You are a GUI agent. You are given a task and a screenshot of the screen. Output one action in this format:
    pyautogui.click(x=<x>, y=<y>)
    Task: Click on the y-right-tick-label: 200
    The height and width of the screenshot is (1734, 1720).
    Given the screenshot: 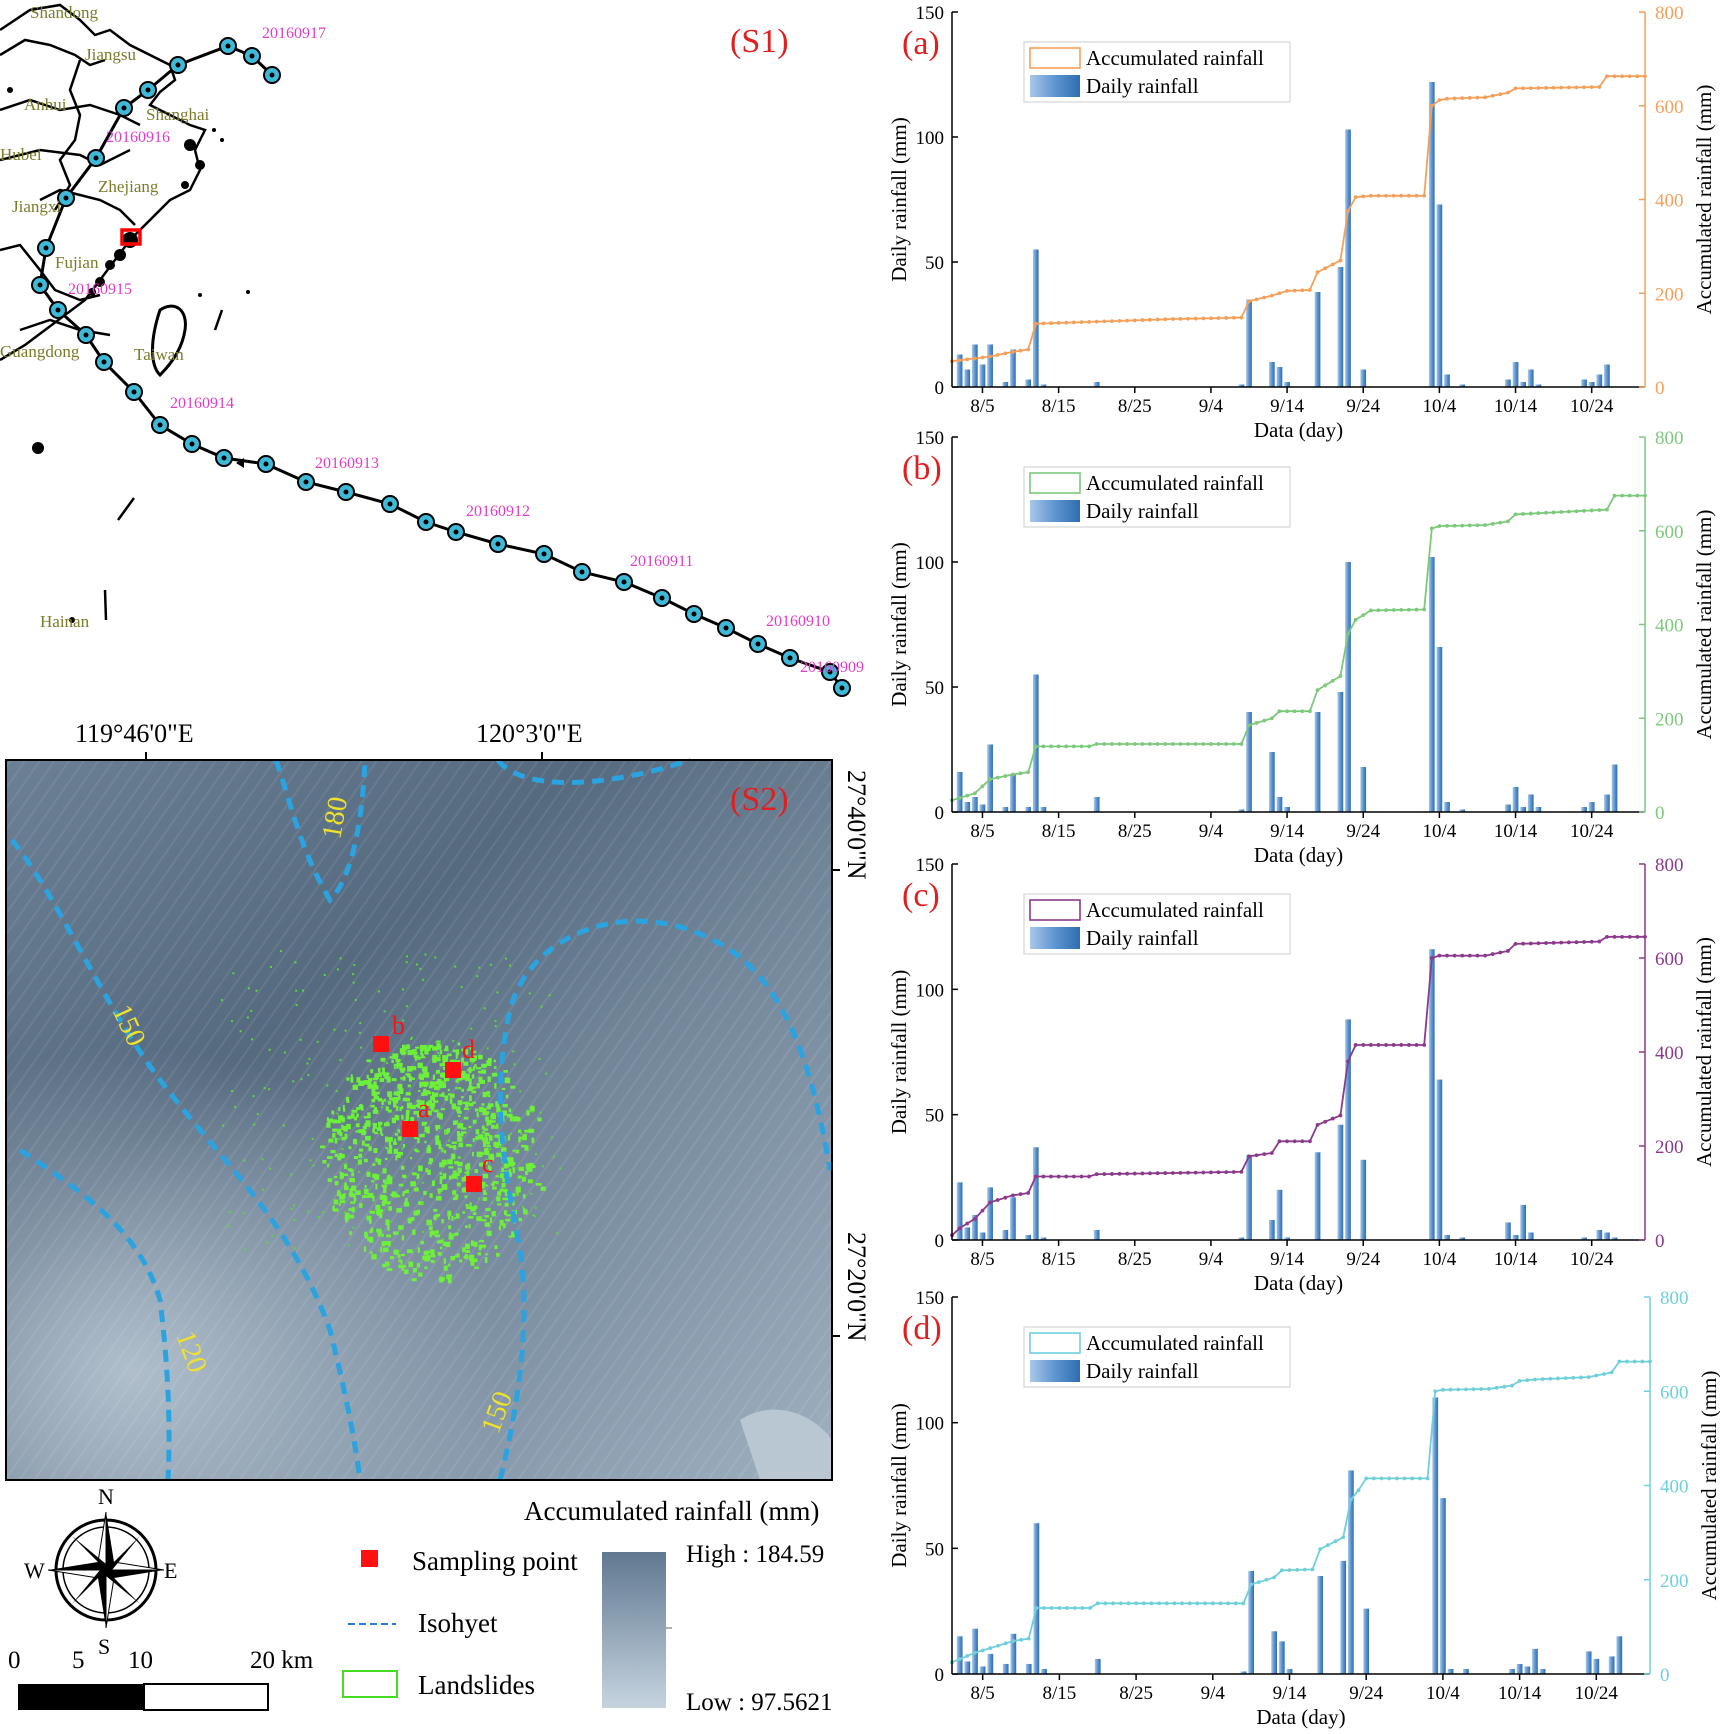 What is the action you would take?
    pyautogui.click(x=1669, y=294)
    